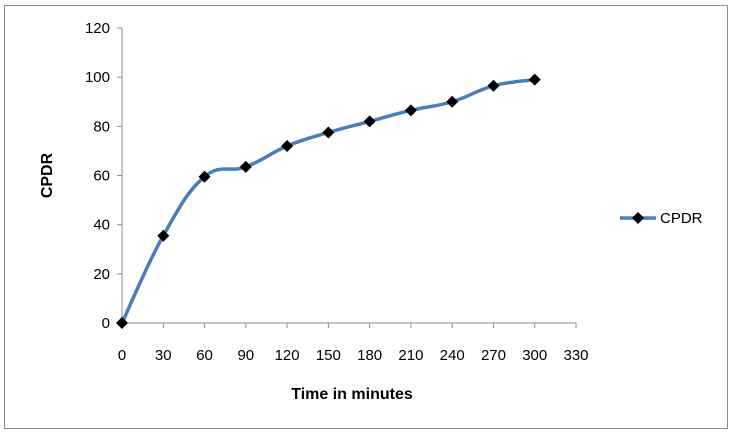  Describe the element at coordinates (452, 355) in the screenshot. I see `x-tick-label-240: 240` at that location.